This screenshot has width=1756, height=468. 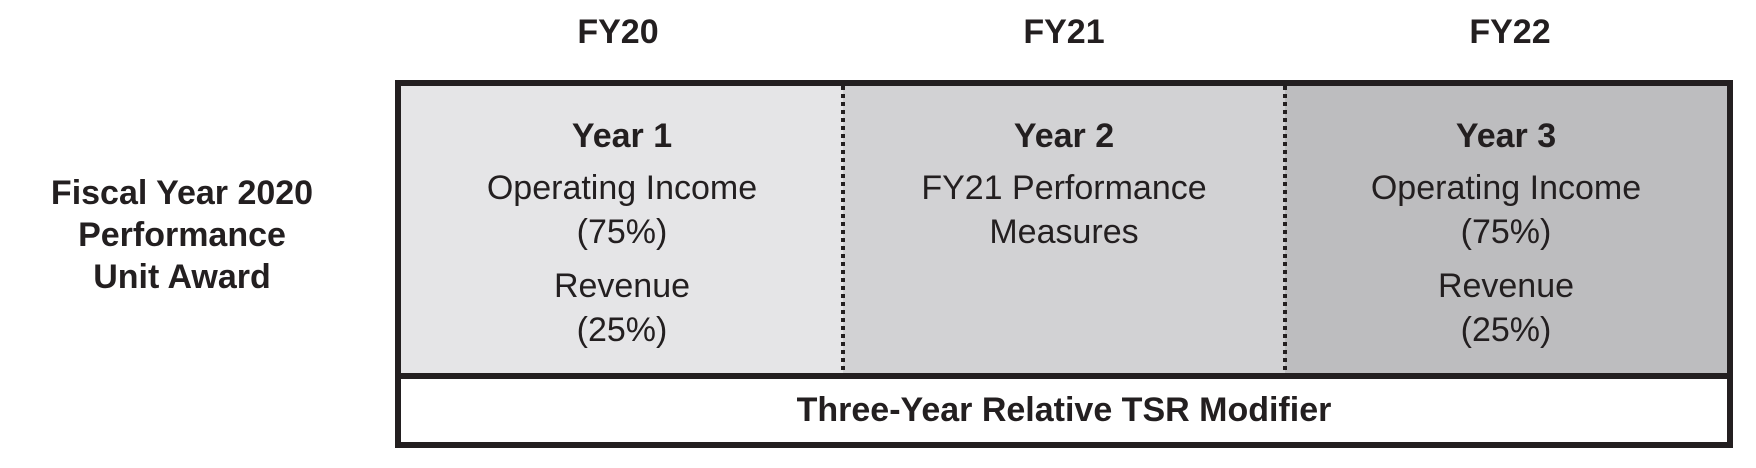 What do you see at coordinates (1064, 188) in the screenshot?
I see `measure-line: FY21 Performance` at bounding box center [1064, 188].